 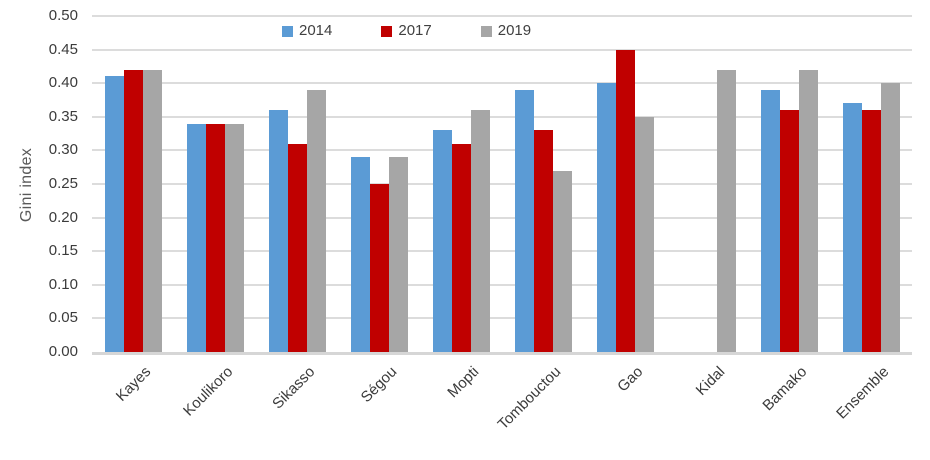 I want to click on y-tick-label: 0.00, so click(x=63, y=351).